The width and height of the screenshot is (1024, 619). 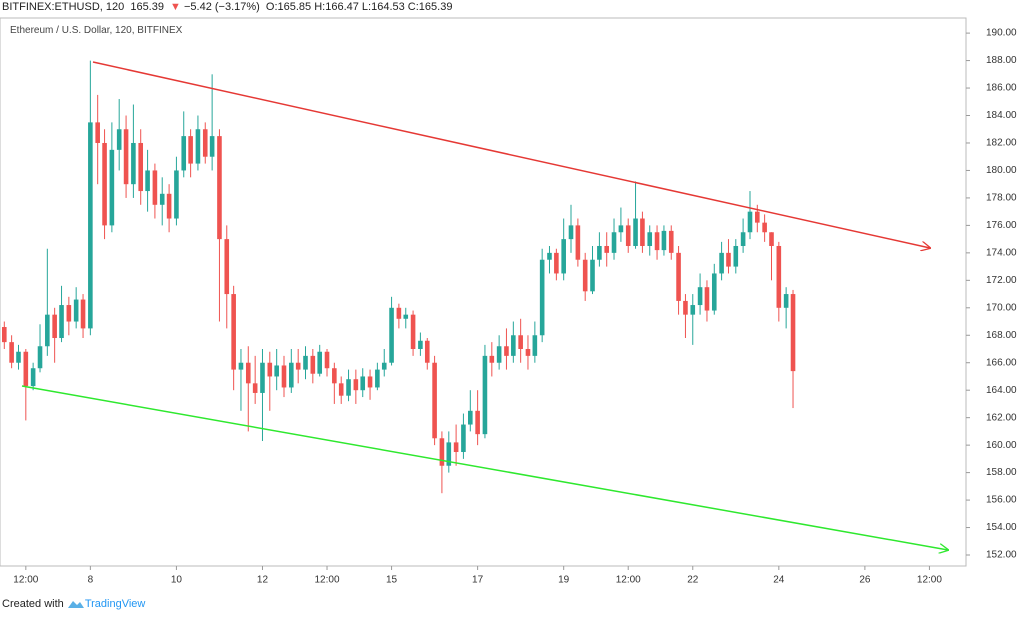 I want to click on brand: TradingView, so click(x=115, y=604).